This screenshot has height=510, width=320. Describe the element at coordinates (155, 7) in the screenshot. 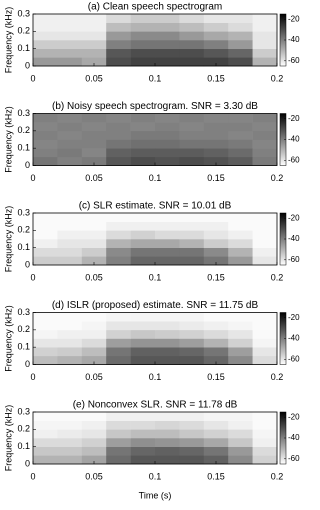

I see `panel-title: (a) Clean speech spectrogram` at that location.